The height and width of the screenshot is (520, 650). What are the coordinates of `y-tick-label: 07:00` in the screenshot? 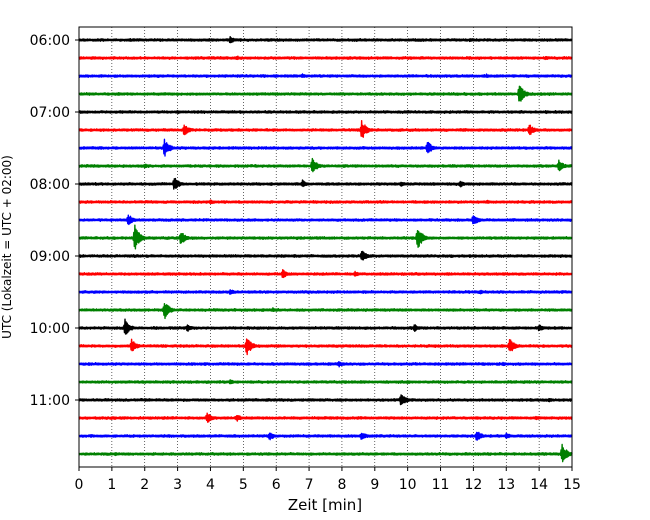 It's located at (50, 113).